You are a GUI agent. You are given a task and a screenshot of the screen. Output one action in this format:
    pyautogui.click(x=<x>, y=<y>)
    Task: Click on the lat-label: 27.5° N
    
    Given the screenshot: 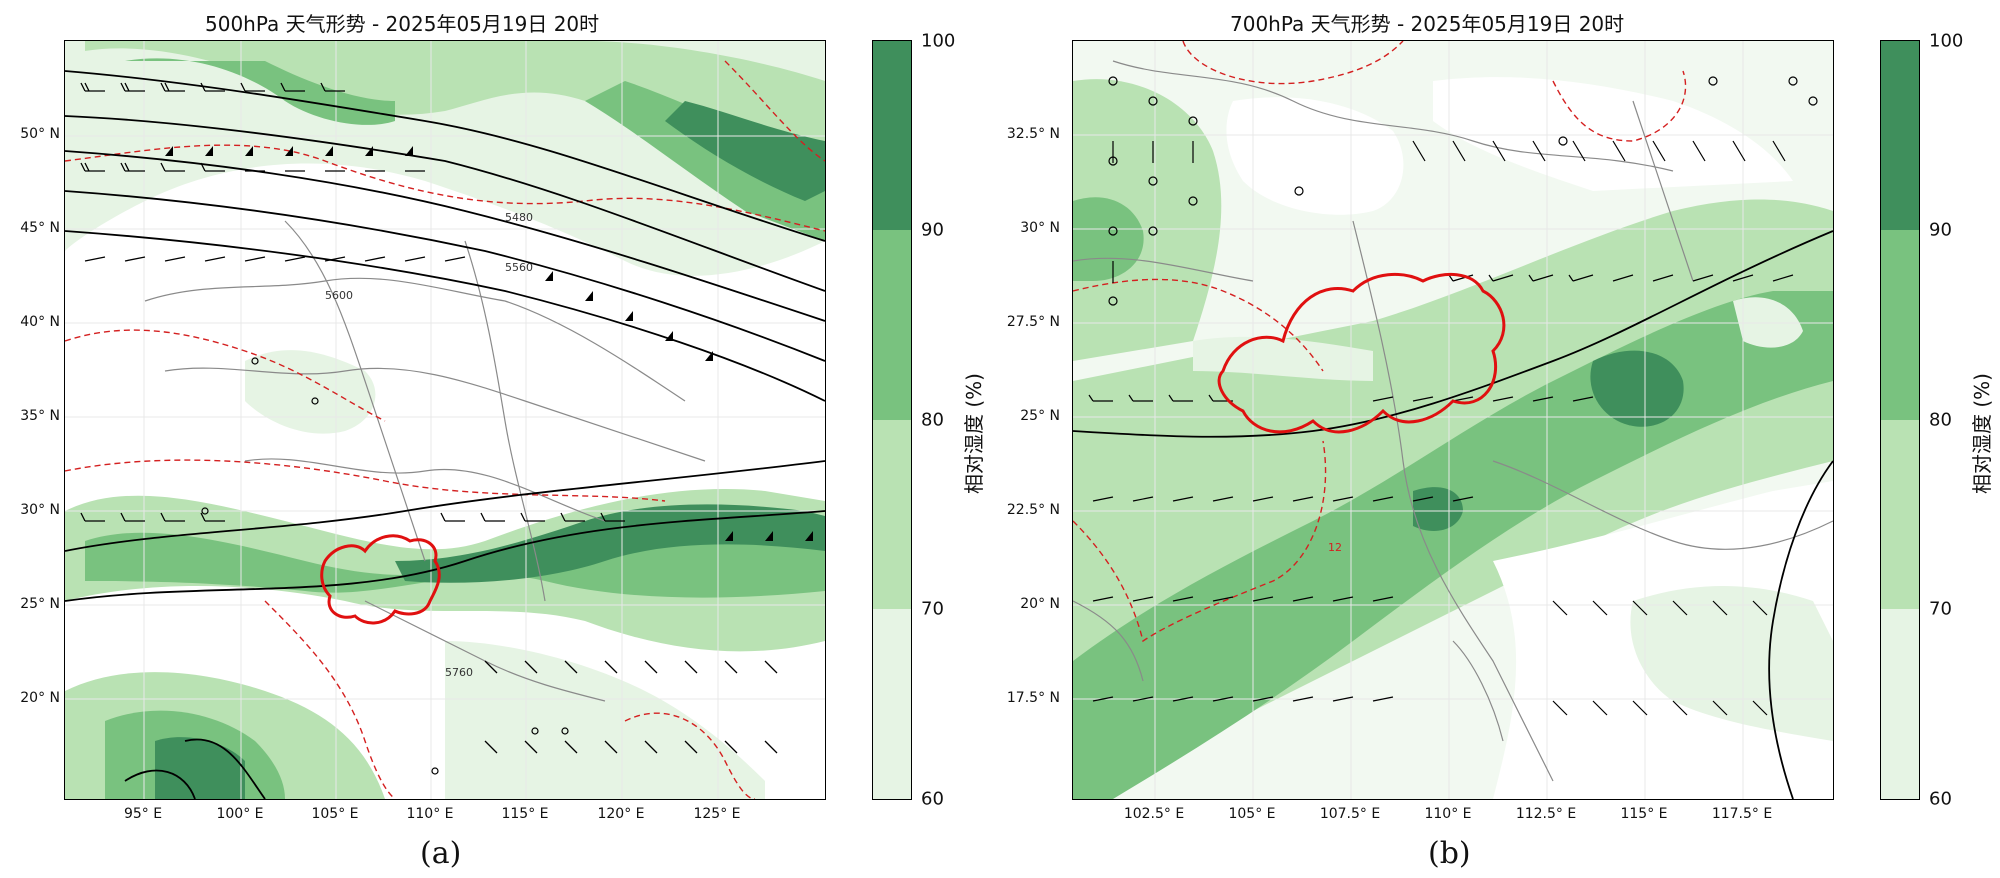 What is the action you would take?
    pyautogui.click(x=1033, y=322)
    